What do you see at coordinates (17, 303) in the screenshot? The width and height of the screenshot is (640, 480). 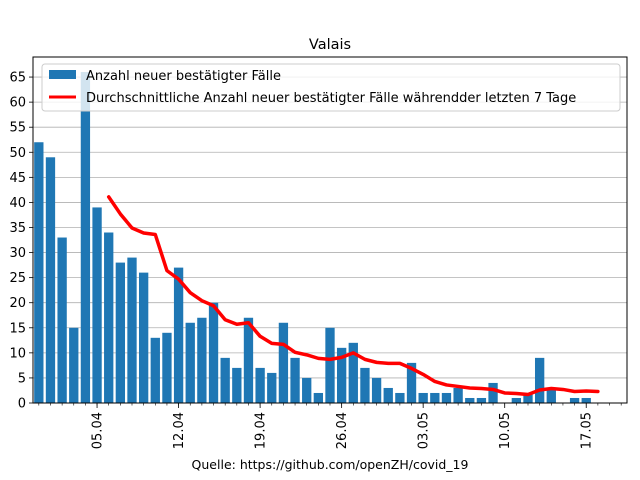 I see `y-tick-label: 20` at bounding box center [17, 303].